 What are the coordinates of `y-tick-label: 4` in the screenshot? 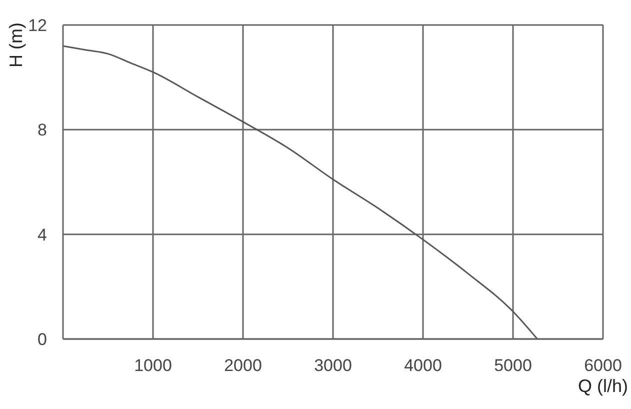 It's located at (42, 234).